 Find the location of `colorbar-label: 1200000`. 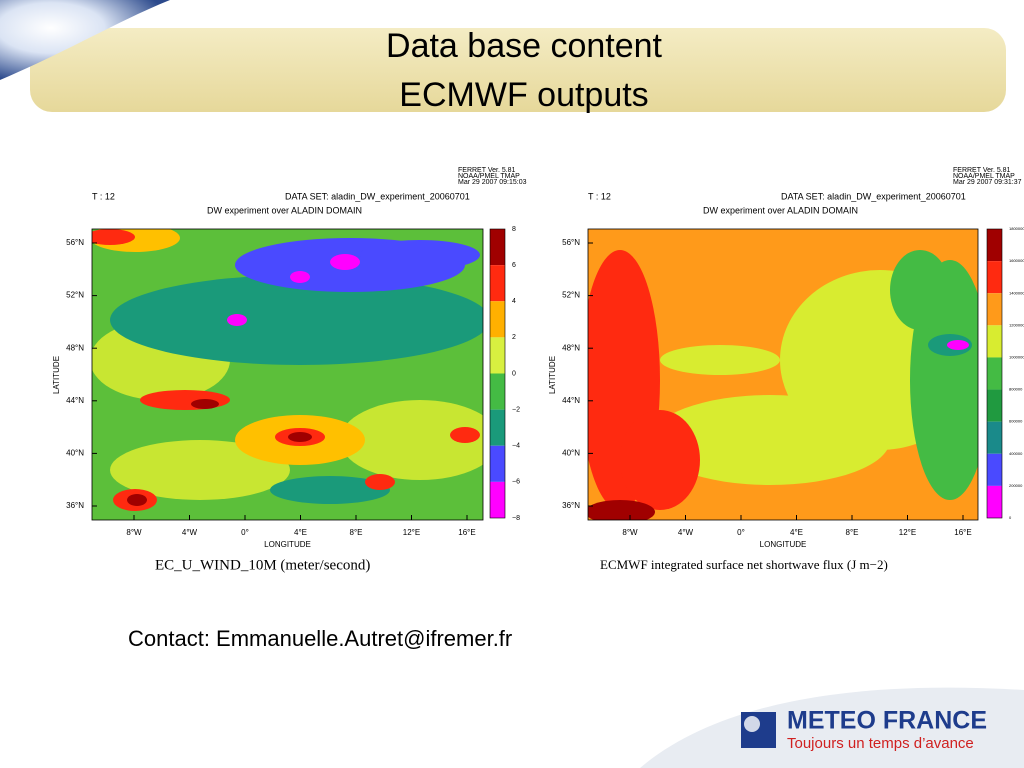

colorbar-label: 1200000 is located at coordinates (1016, 324).